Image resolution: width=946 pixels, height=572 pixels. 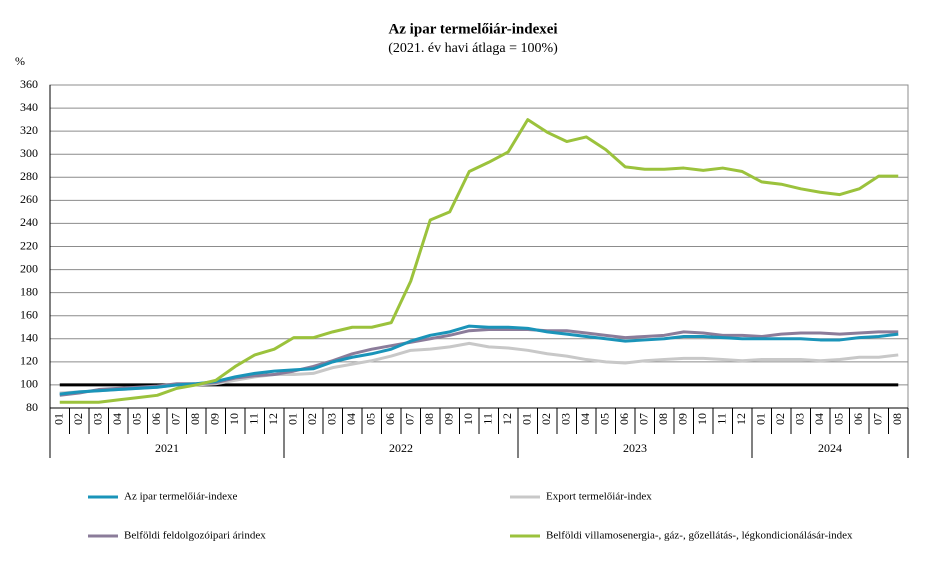 I want to click on y-tick-label: 80, so click(x=32, y=407).